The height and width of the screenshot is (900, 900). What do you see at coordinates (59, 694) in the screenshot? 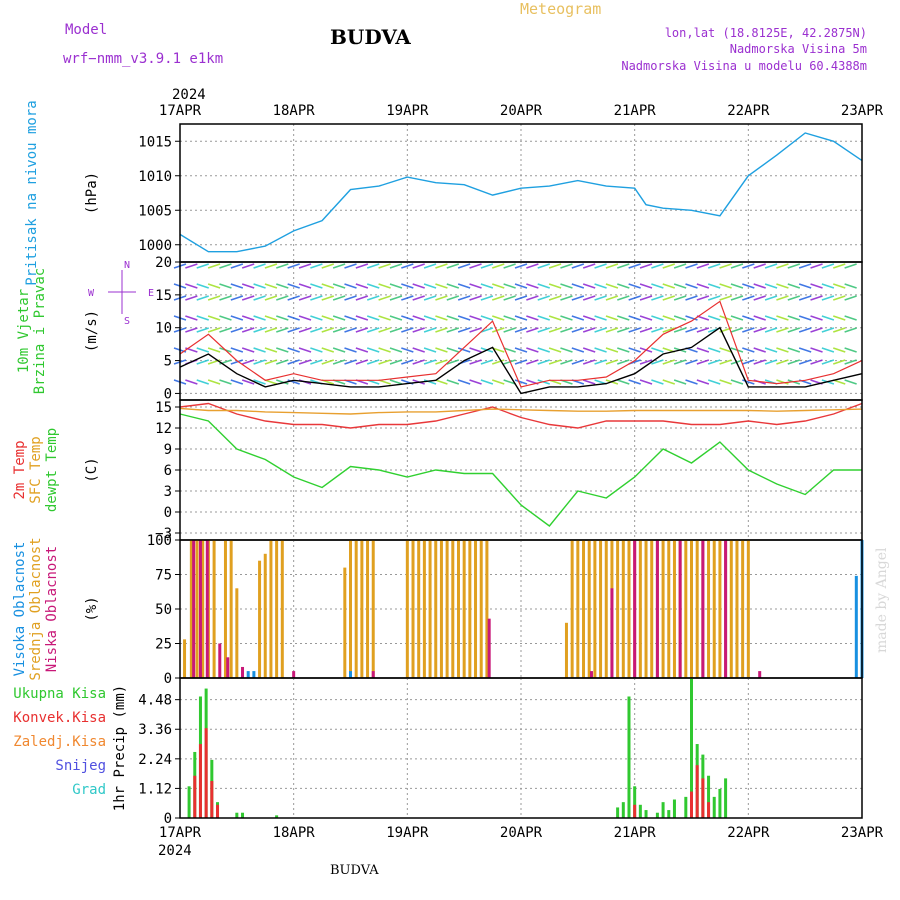
I see `legend-precip: Ukupna Kisa` at bounding box center [59, 694].